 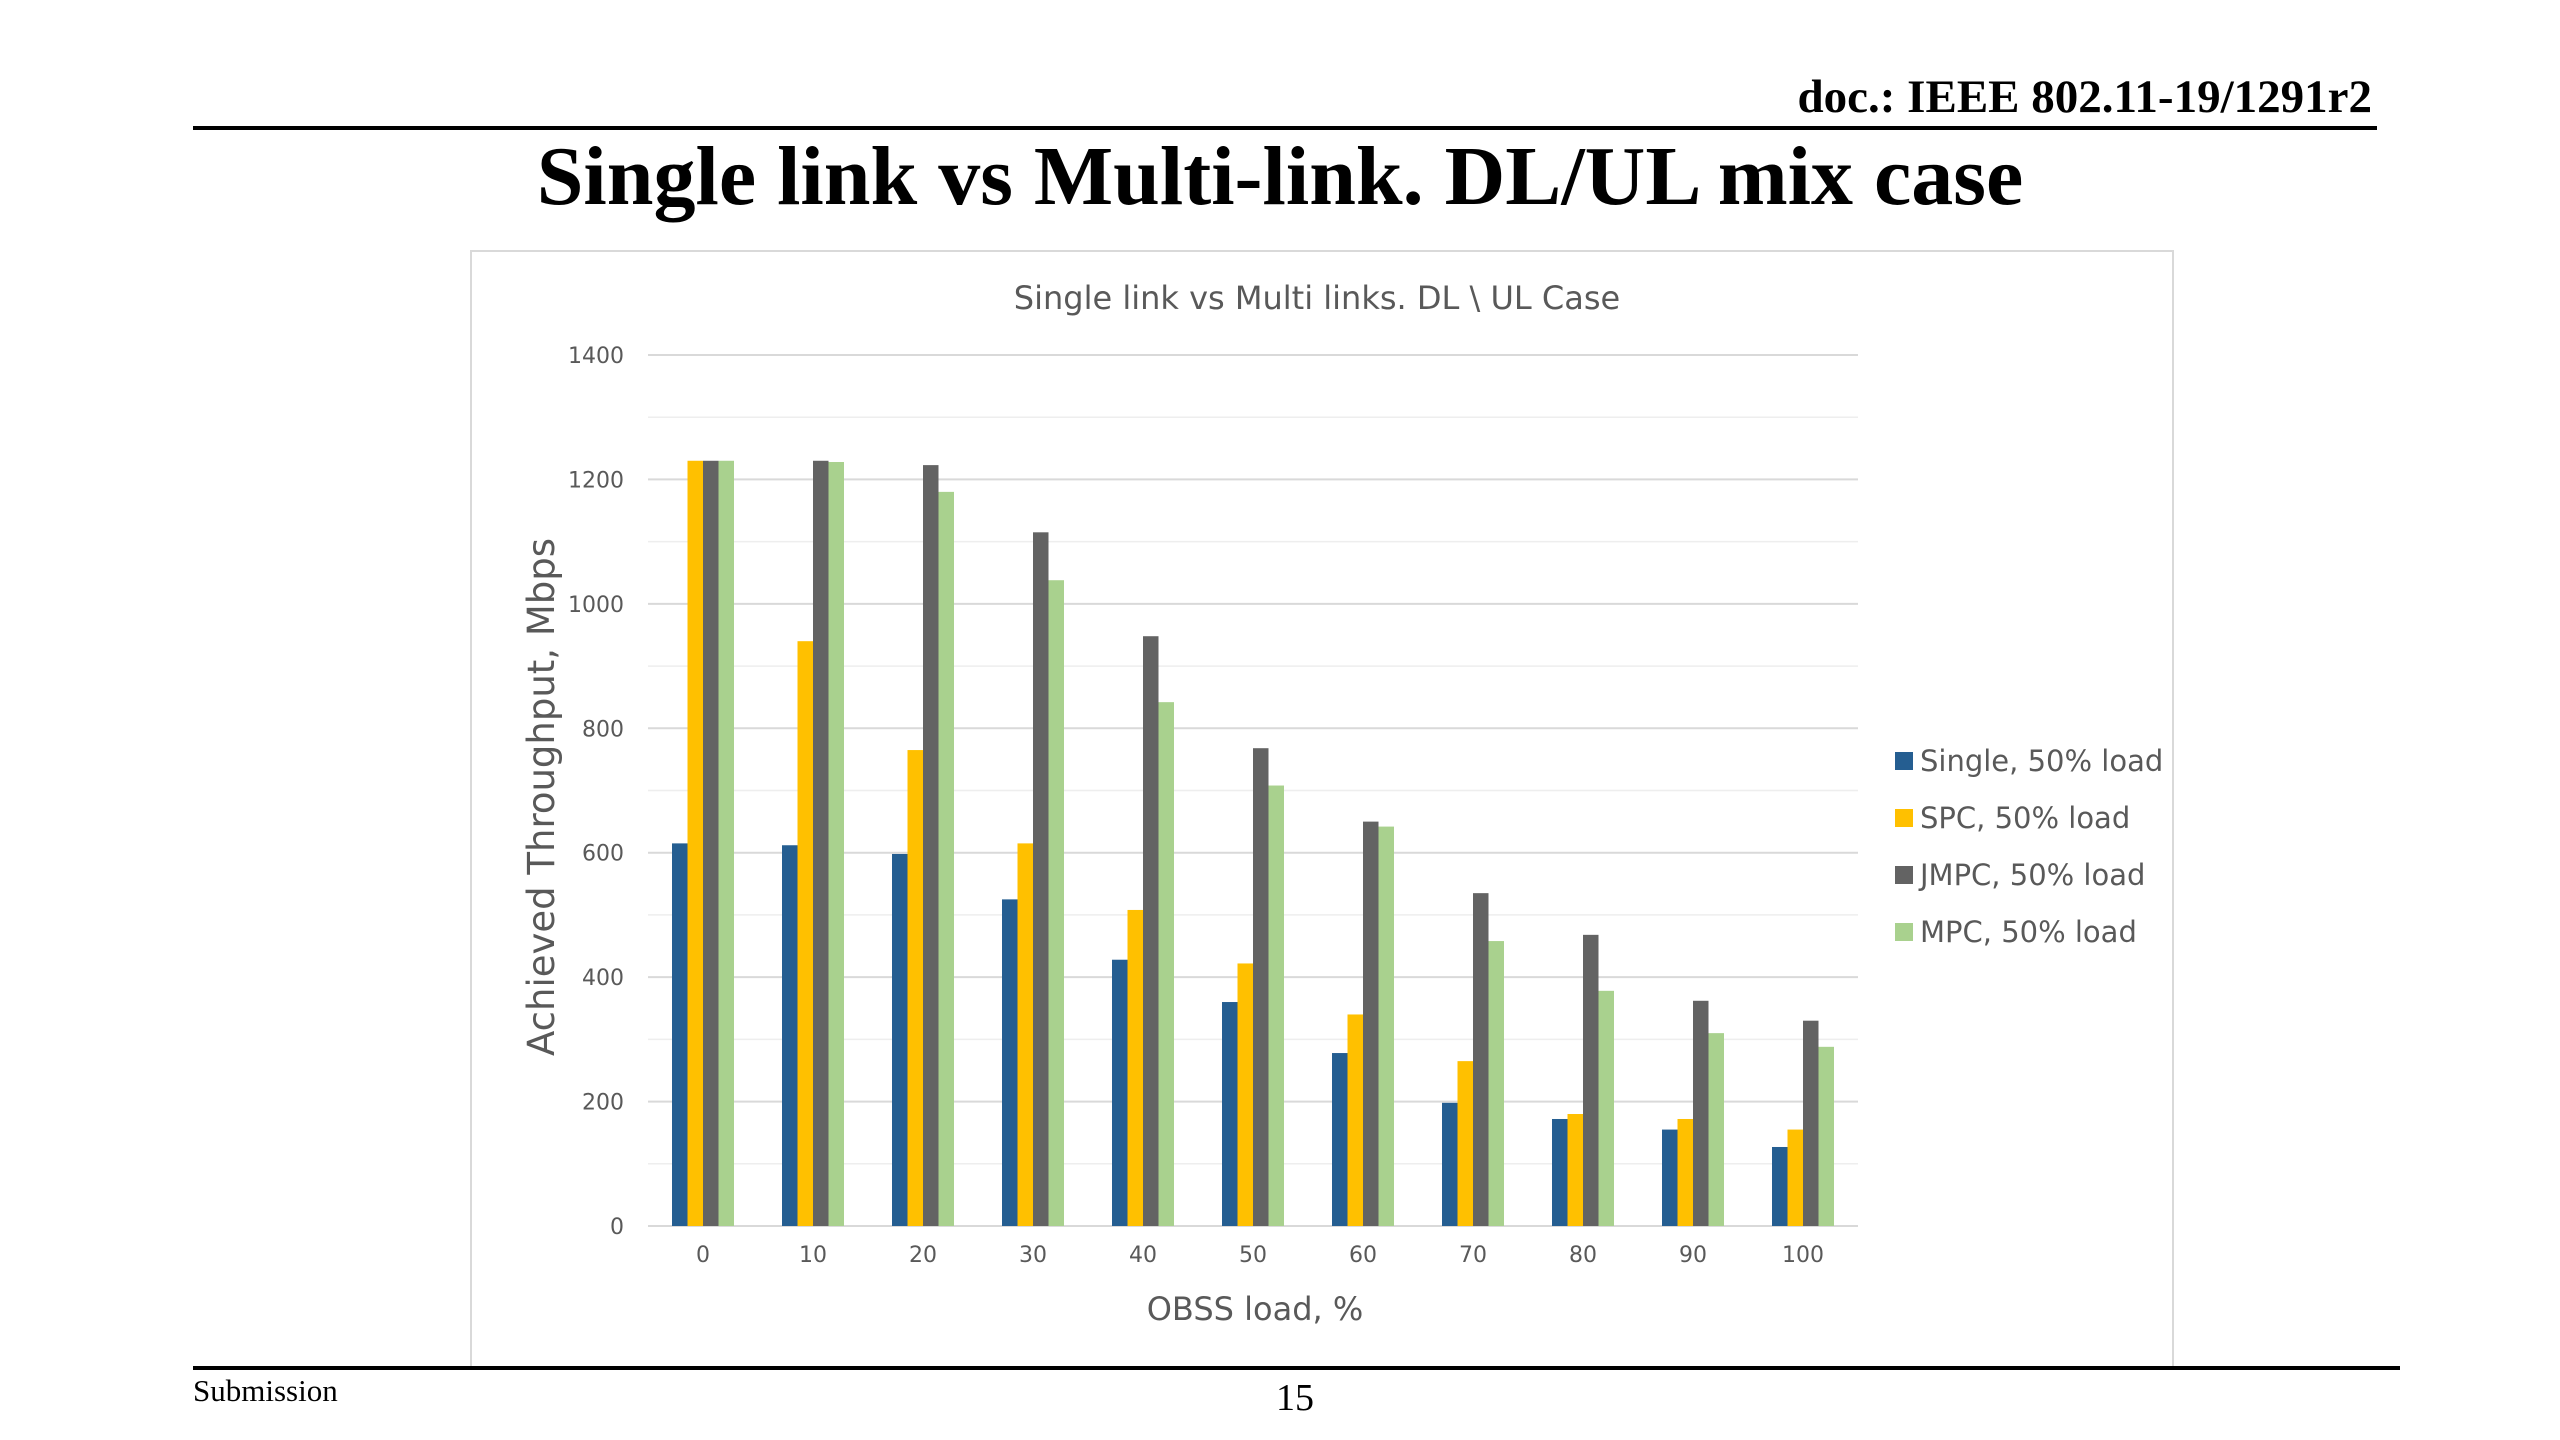 What do you see at coordinates (603, 978) in the screenshot?
I see `y-tick-label: 400` at bounding box center [603, 978].